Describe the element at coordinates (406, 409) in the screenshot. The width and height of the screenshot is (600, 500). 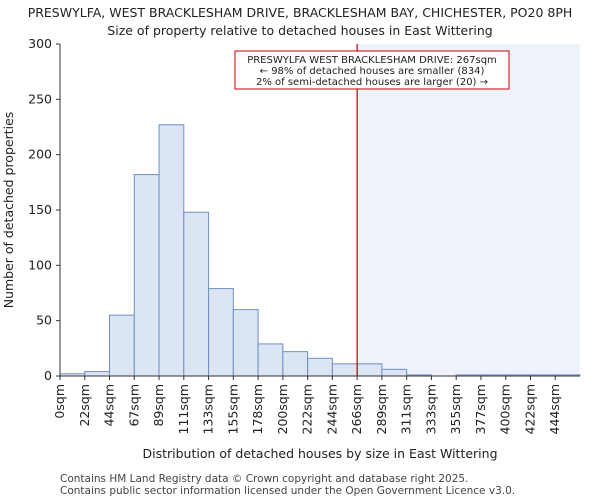
I see `x-tick-label: 311sqm` at that location.